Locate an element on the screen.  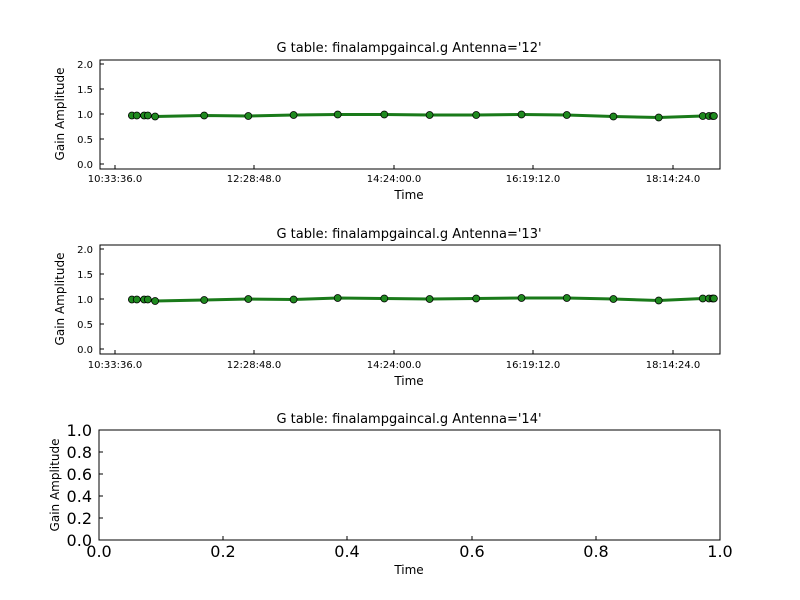
x-tick-label: 0.6 is located at coordinates (471, 551).